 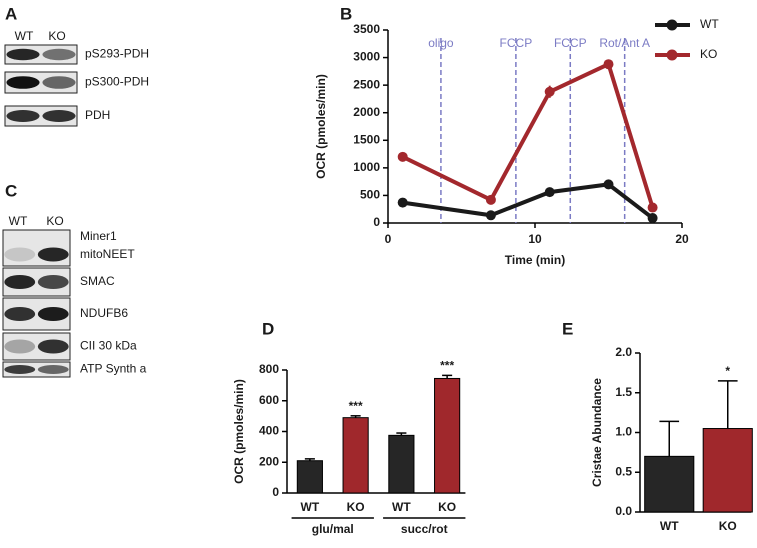 I want to click on panel-letter: C, so click(x=11, y=190).